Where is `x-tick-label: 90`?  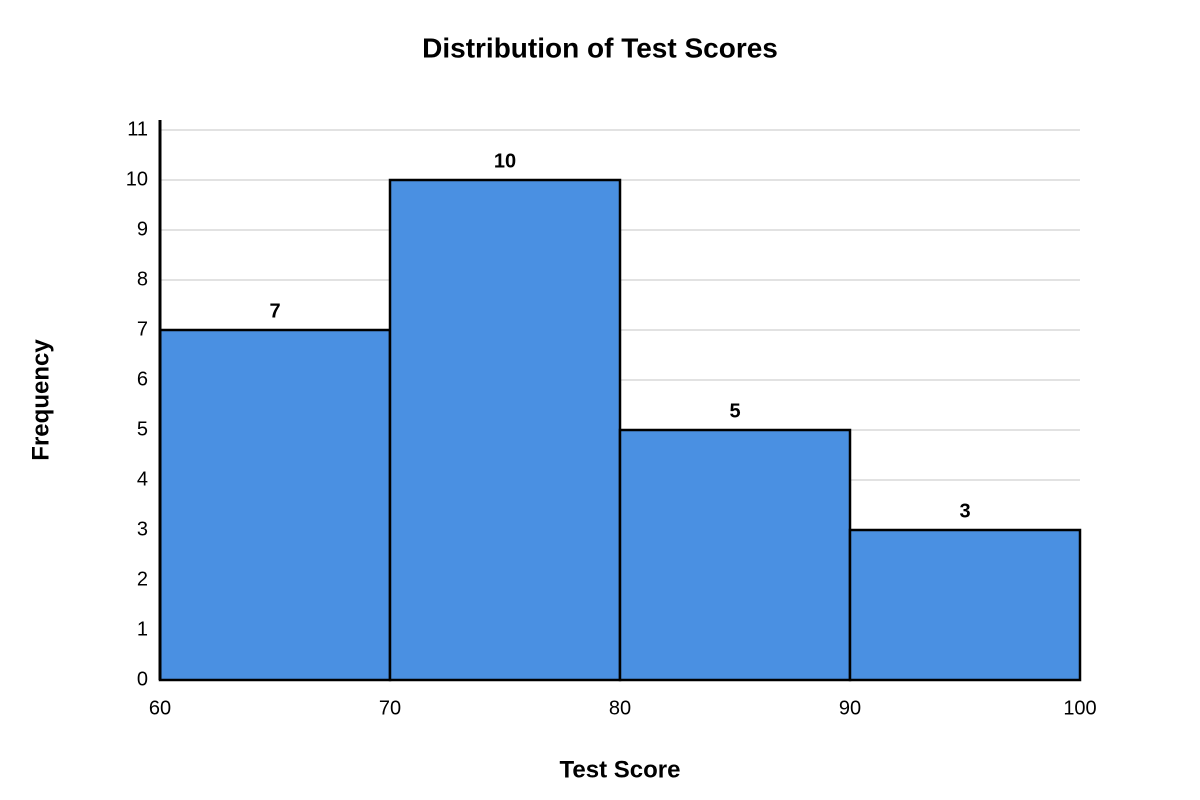 x-tick-label: 90 is located at coordinates (850, 708).